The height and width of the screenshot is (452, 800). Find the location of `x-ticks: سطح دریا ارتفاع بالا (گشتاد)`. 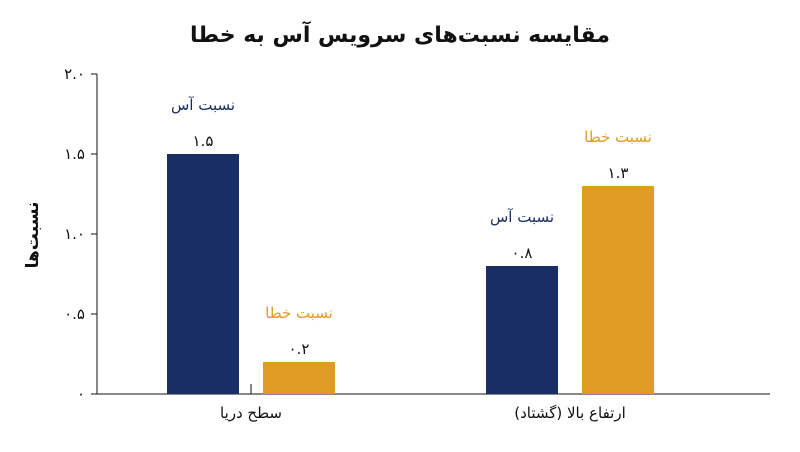

x-ticks: سطح دریا ارتفاع بالا (گشتاد) is located at coordinates (423, 413).